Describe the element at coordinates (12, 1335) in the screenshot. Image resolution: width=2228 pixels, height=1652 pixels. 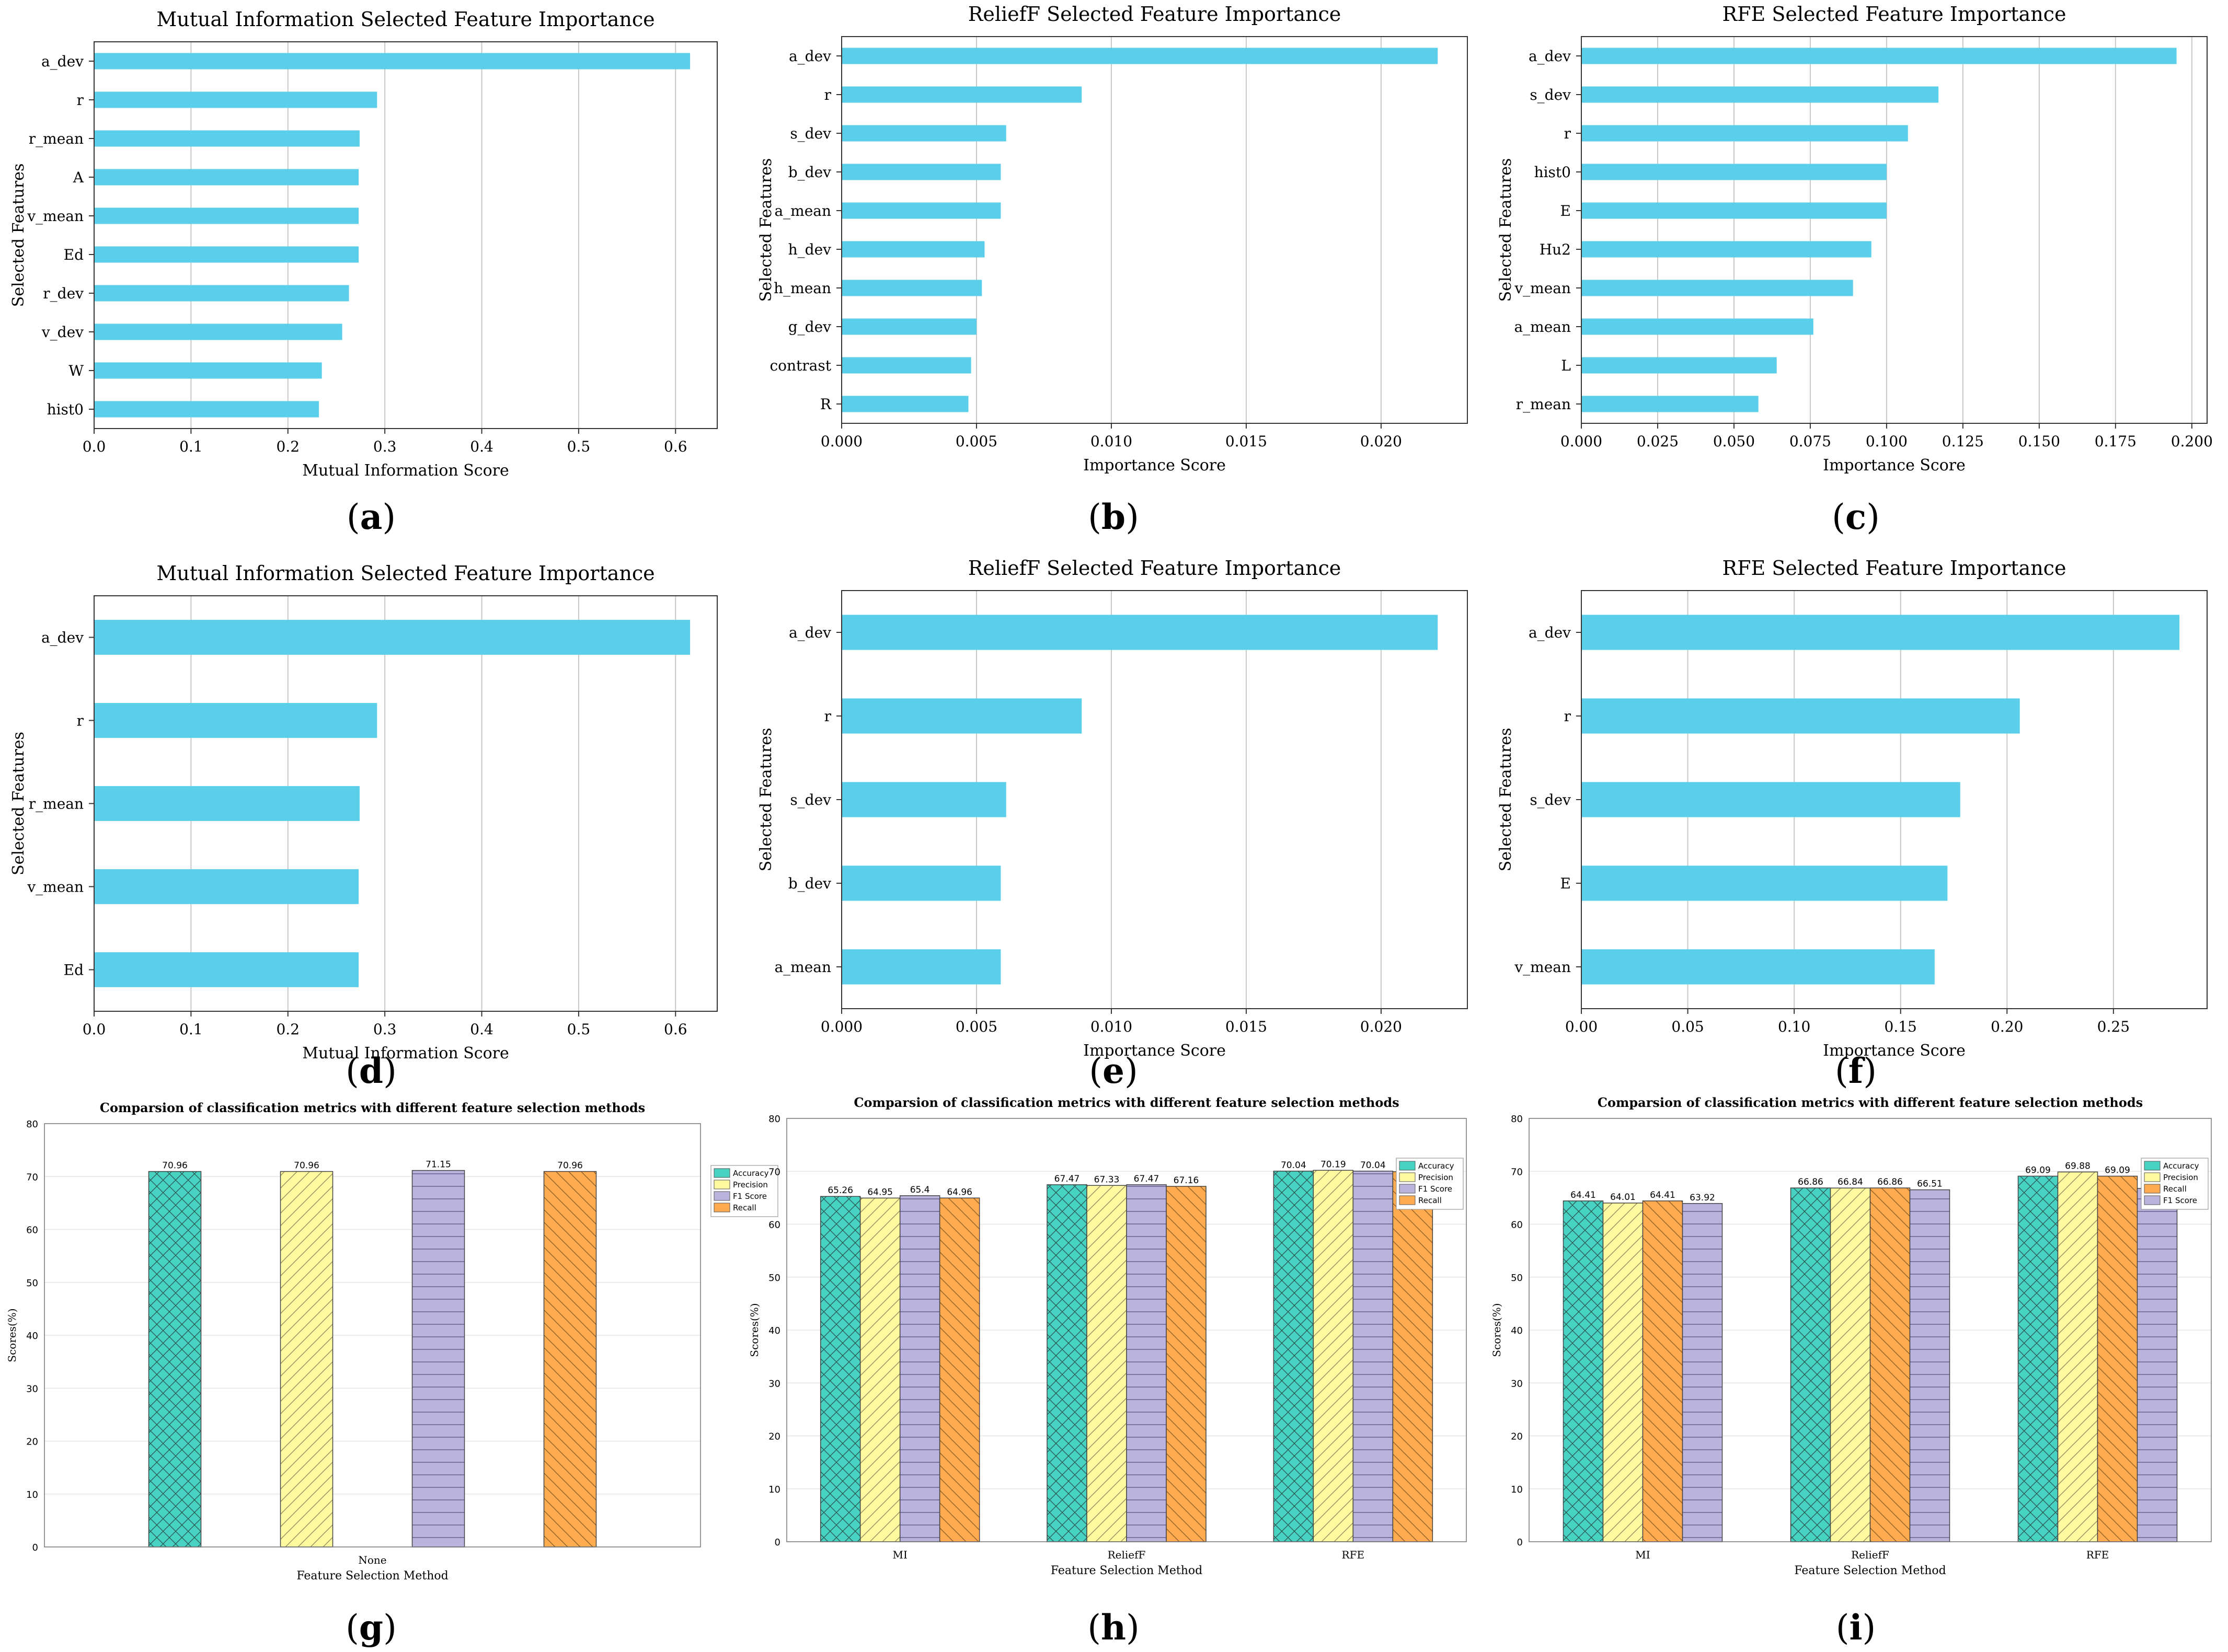
I see `y-axis-label: Scores(%)` at that location.